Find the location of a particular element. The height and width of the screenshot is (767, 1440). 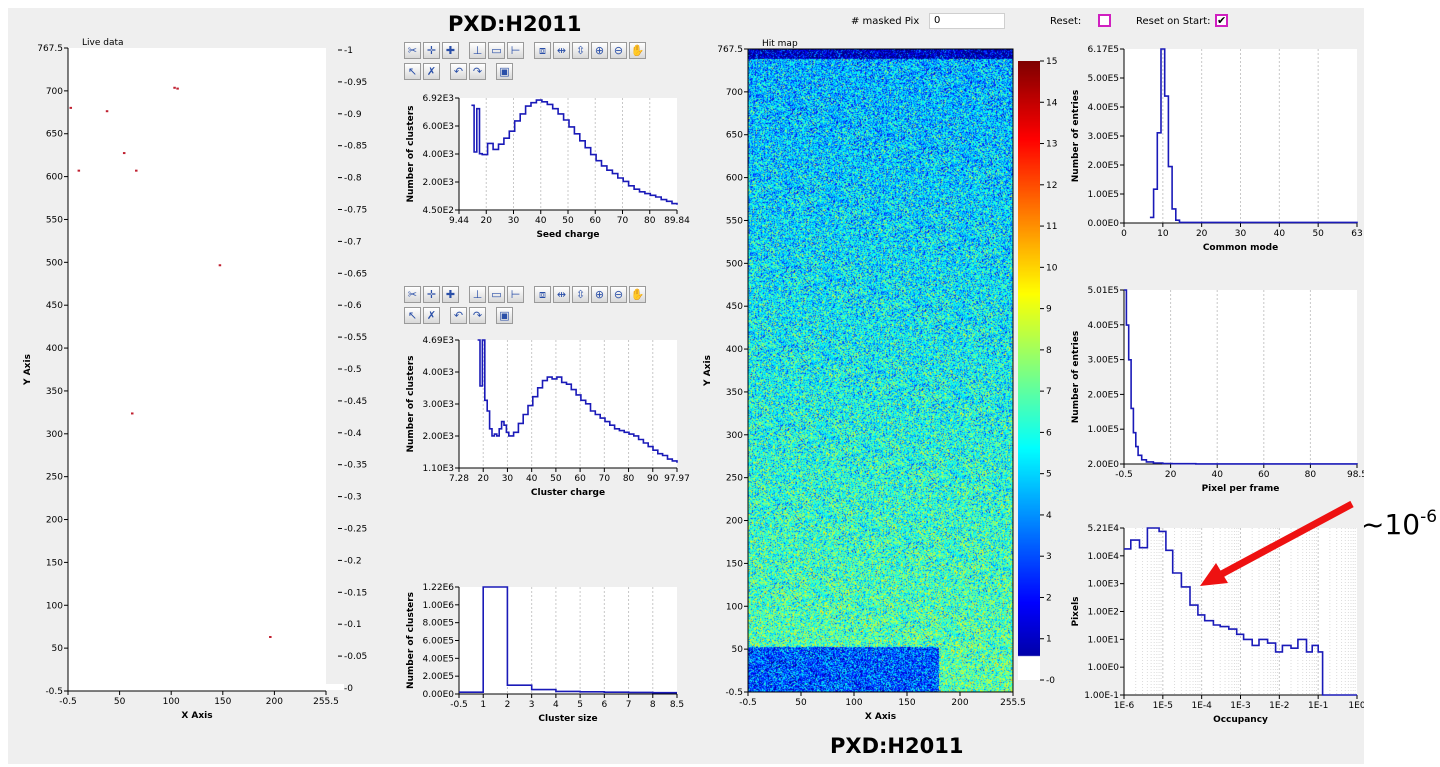

size-xtick-label: 8.5 is located at coordinates (677, 705).